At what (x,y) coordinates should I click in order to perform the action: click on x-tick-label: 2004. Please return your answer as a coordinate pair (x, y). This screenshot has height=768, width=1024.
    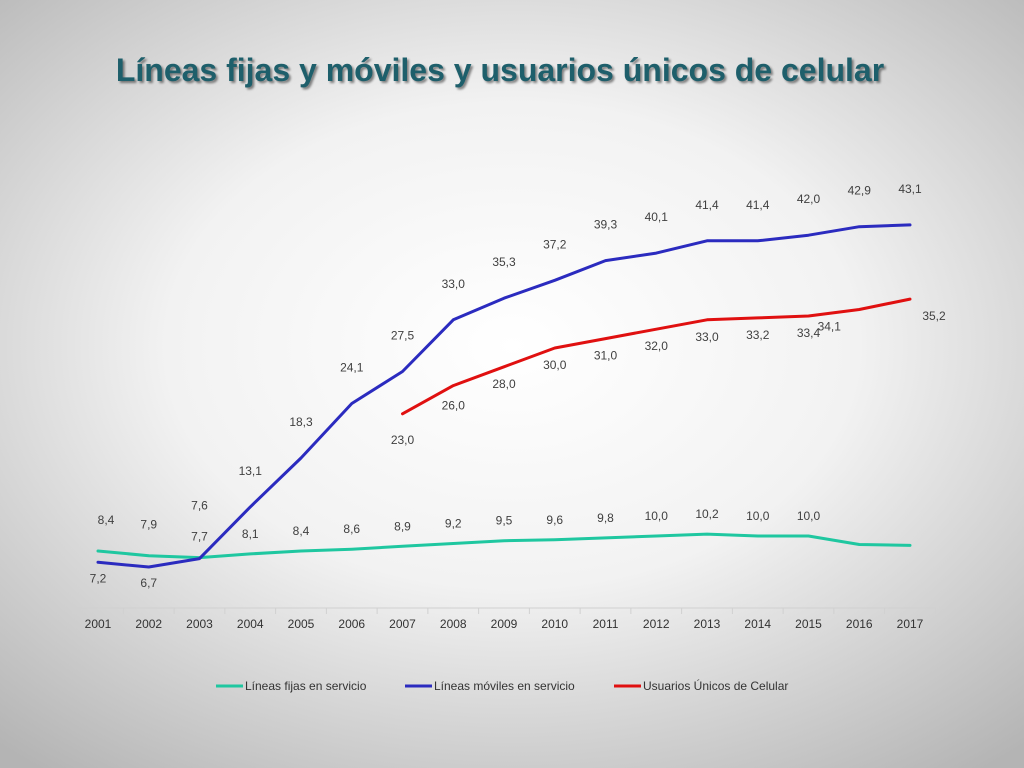
    Looking at the image, I should click on (250, 624).